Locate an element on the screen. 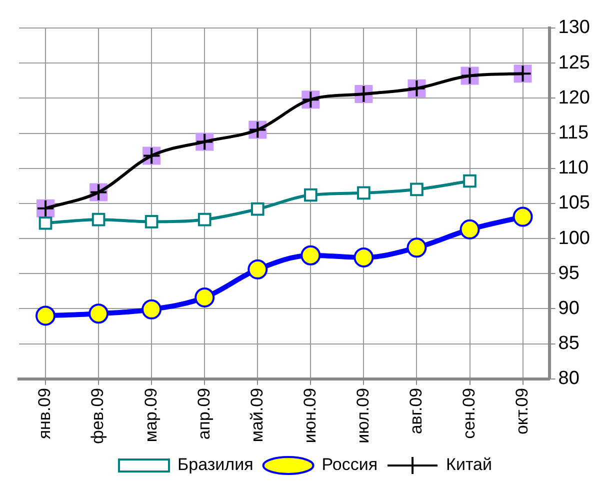 The height and width of the screenshot is (492, 598). x-tick-label: авг.09 is located at coordinates (416, 411).